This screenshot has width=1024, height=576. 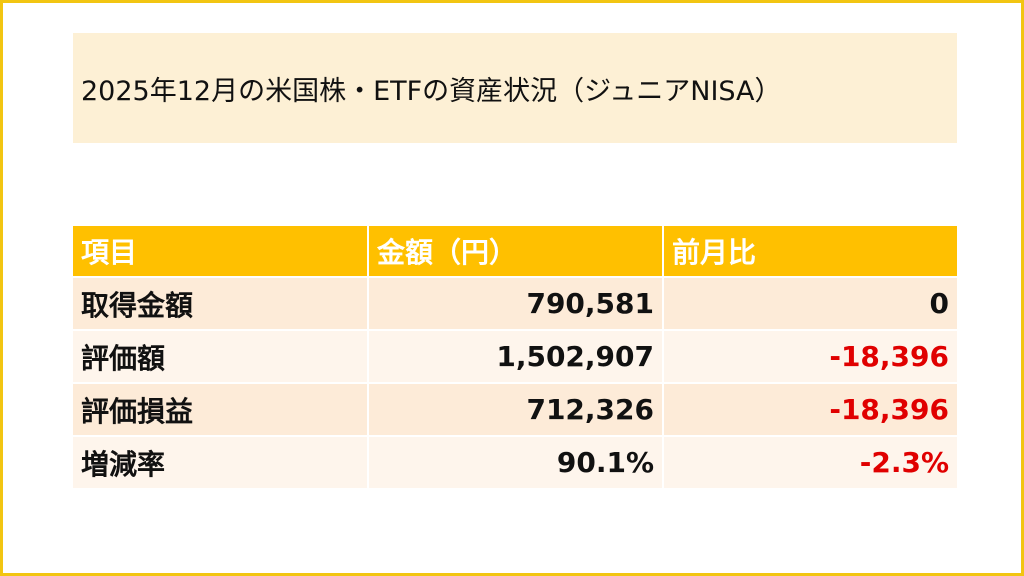 What do you see at coordinates (809, 251) in the screenshot?
I see `header-change: 前月比` at bounding box center [809, 251].